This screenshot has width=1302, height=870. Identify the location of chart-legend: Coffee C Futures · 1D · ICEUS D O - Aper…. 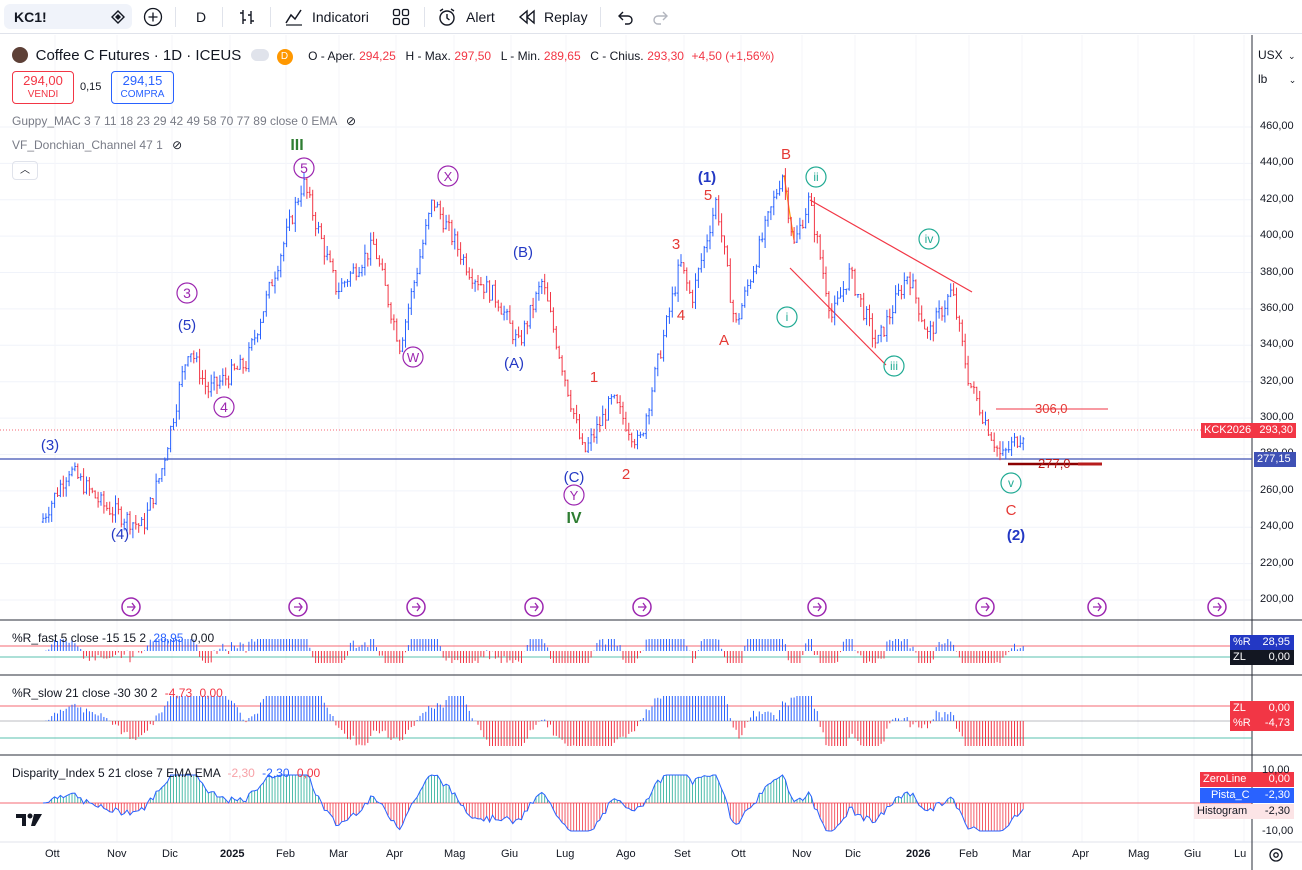
(393, 56).